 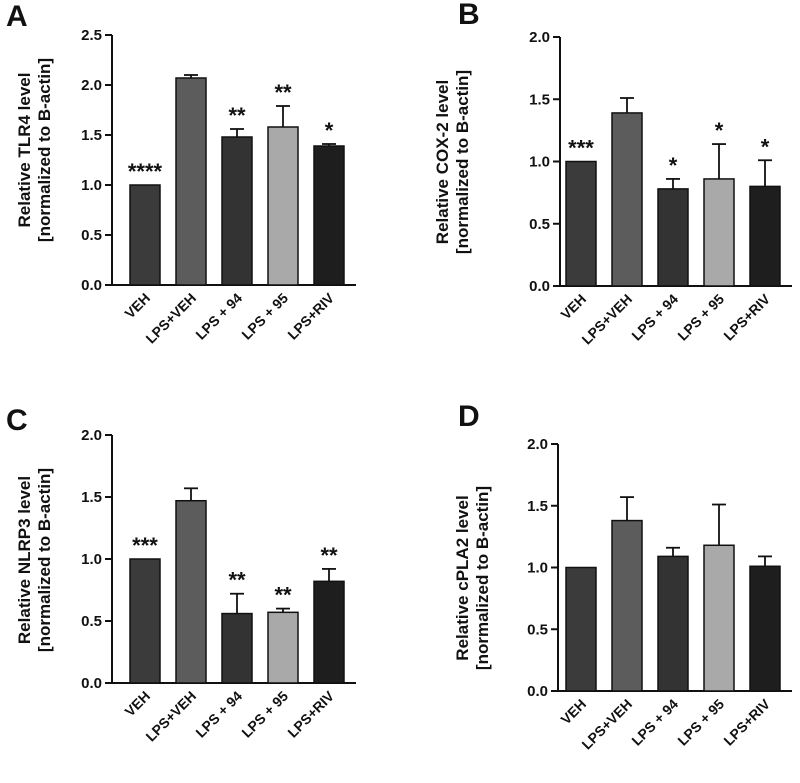 What do you see at coordinates (137, 306) in the screenshot?
I see `panel-a-category-label: VEH` at bounding box center [137, 306].